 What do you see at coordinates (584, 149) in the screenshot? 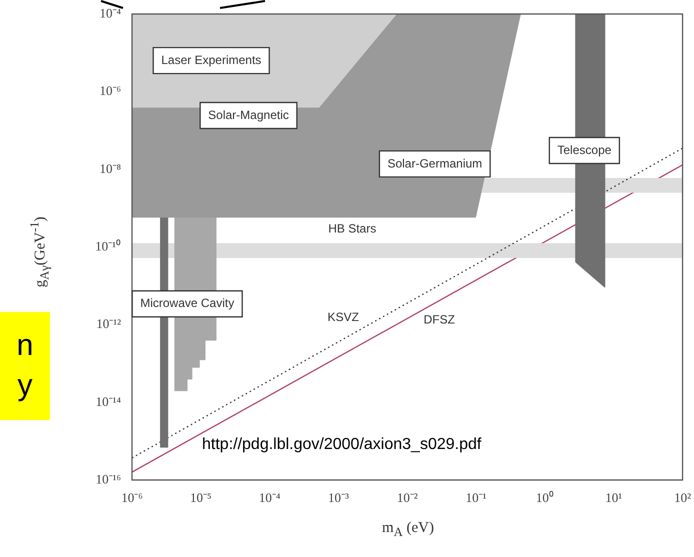
I see `series-label: Telescope` at bounding box center [584, 149].